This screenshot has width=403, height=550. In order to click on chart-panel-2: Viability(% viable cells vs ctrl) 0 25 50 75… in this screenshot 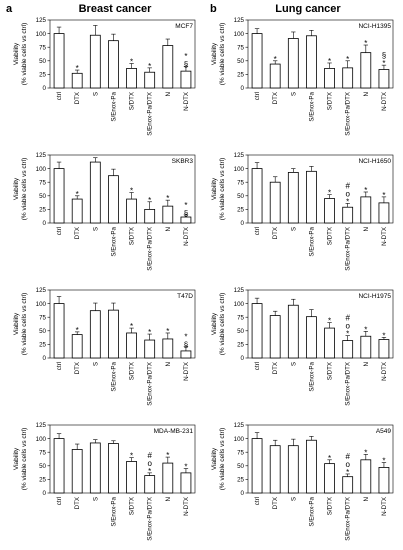, I will do `click(104, 346)`.